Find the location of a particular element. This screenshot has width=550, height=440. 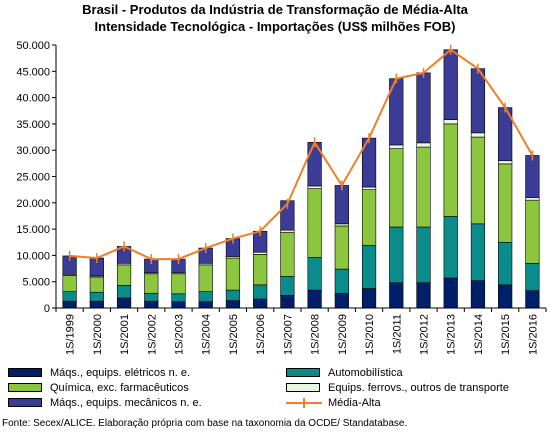

legend-swatch-ferroviarios is located at coordinates (303, 387).